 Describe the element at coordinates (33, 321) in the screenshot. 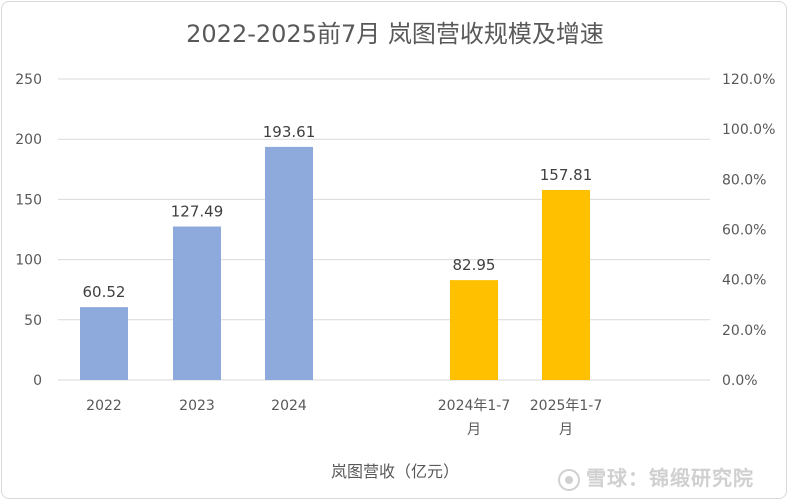

I see `left-tick-label: 50` at that location.